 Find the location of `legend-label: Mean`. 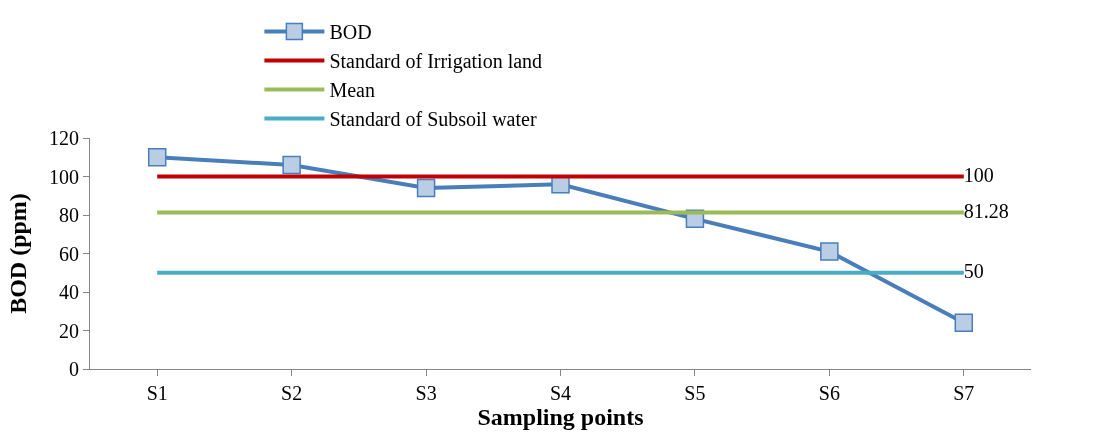

legend-label: Mean is located at coordinates (352, 90).